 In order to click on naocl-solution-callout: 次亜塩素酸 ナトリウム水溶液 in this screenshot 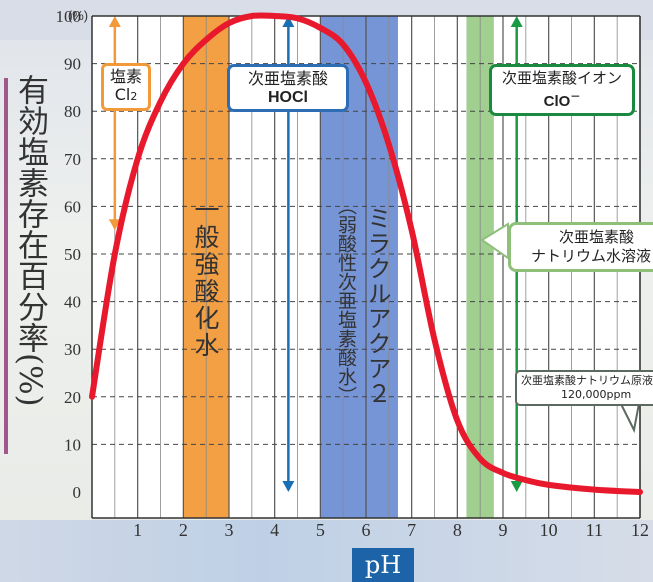, I will do `click(580, 247)`.